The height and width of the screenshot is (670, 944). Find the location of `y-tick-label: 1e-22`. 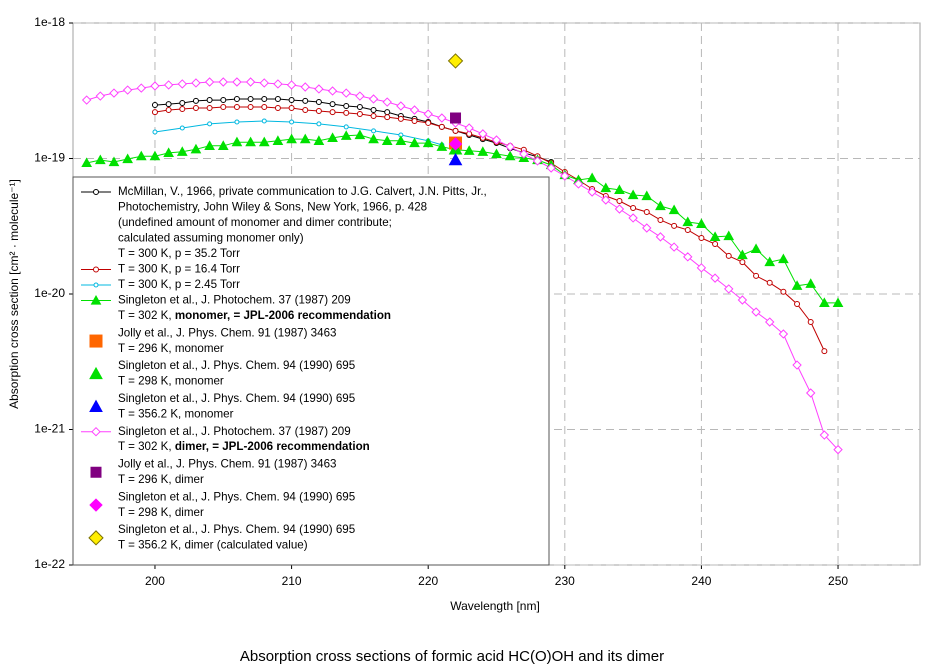

y-tick-label: 1e-22 is located at coordinates (49, 564).